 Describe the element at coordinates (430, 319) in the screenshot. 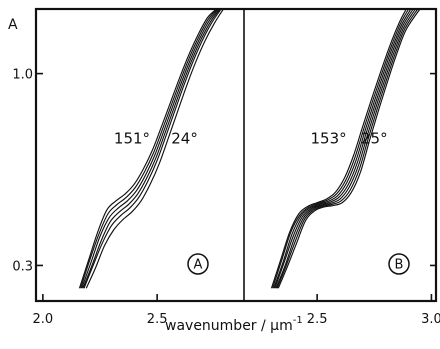

I see `panel-b-x-tick-label-1: 3.0` at that location.